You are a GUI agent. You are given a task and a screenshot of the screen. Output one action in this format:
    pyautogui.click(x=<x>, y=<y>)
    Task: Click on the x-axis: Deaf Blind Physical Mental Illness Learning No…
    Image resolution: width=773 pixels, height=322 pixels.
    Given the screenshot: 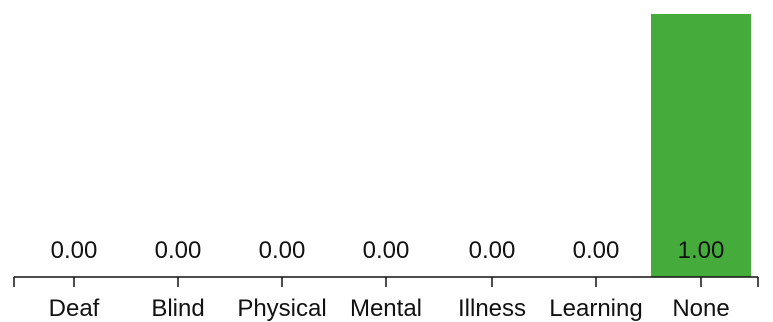 What is the action you would take?
    pyautogui.click(x=386, y=299)
    